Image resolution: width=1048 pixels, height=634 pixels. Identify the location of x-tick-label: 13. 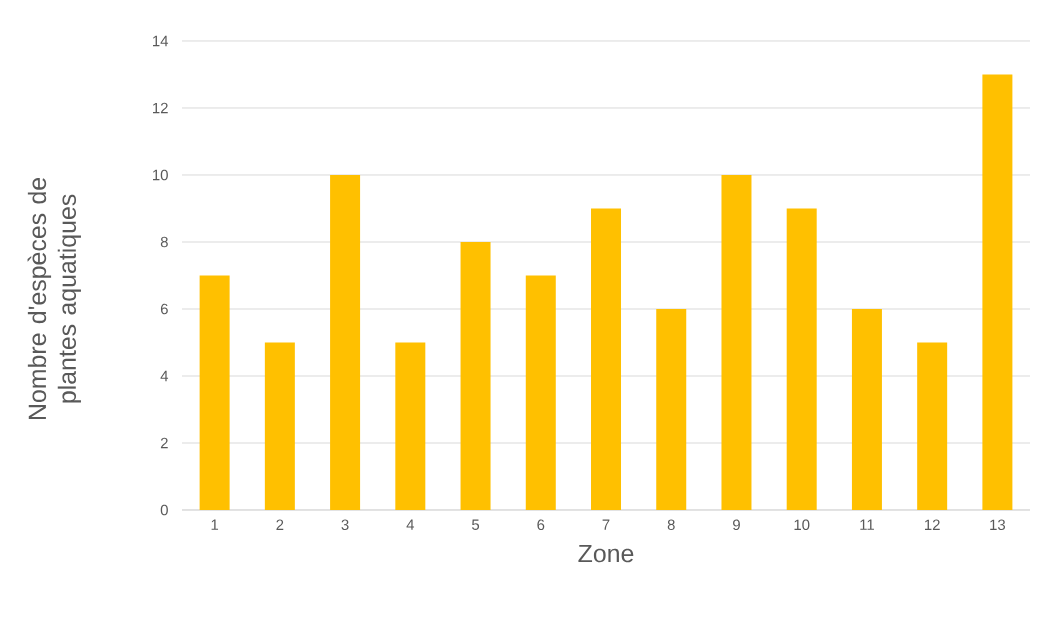
(998, 525).